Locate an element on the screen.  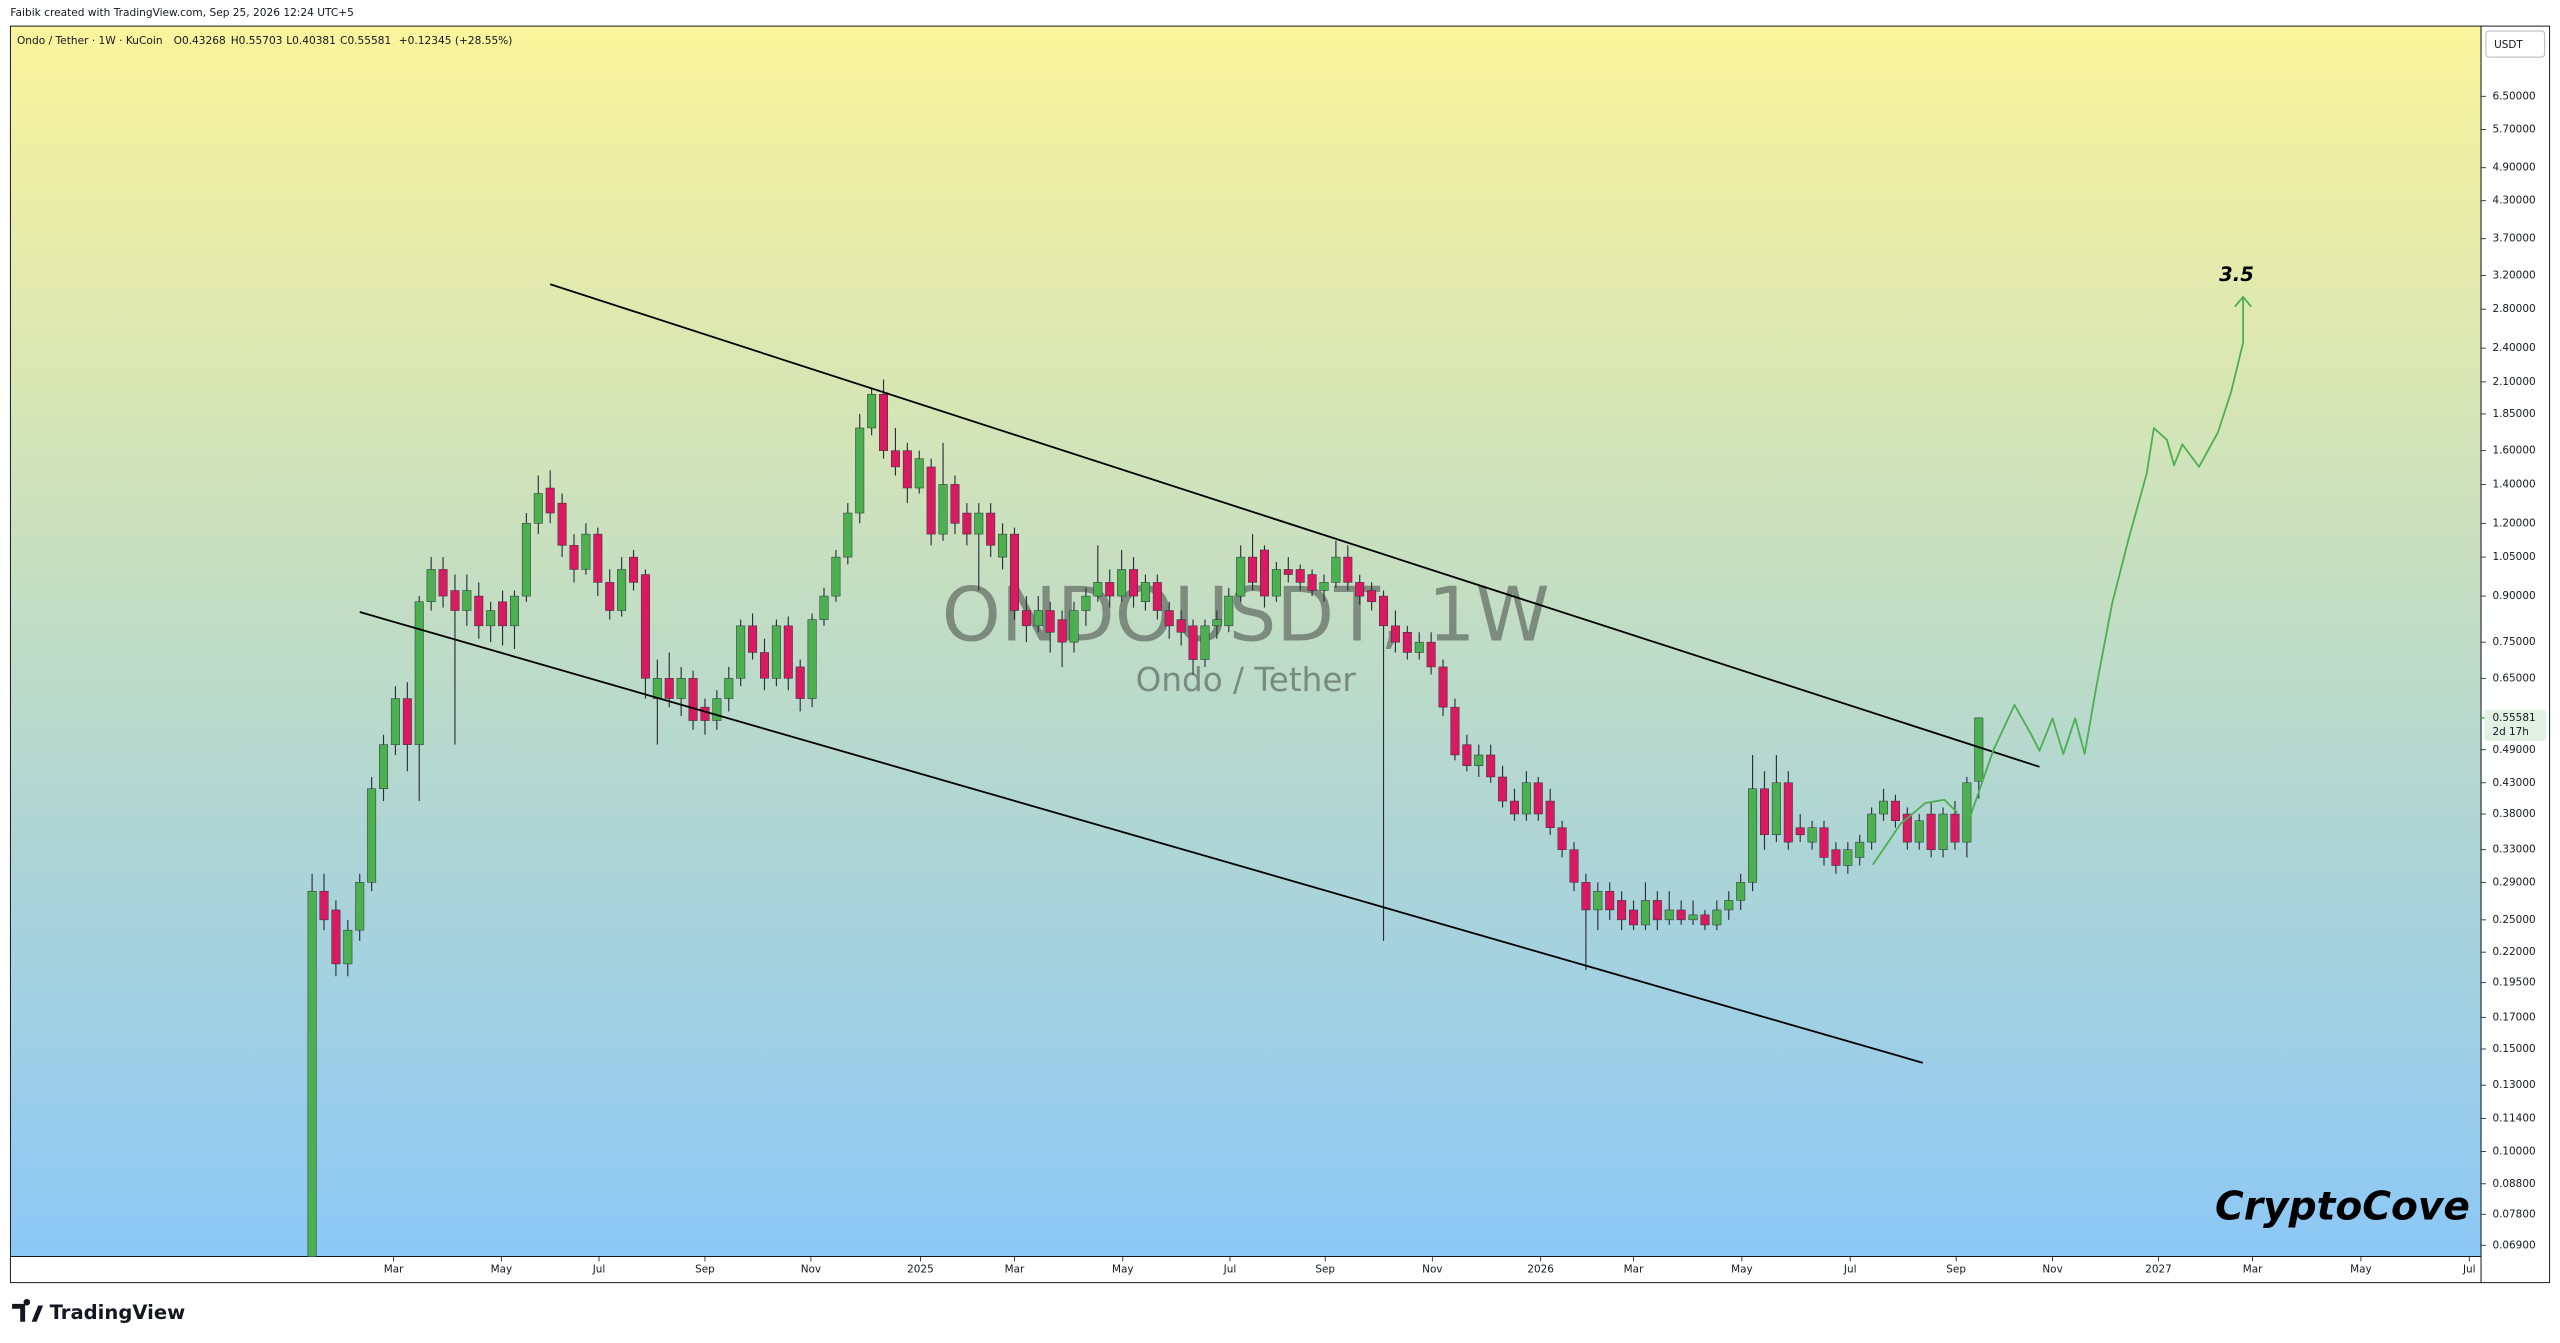
y-tick-label: 0.10000 is located at coordinates (2513, 1151).